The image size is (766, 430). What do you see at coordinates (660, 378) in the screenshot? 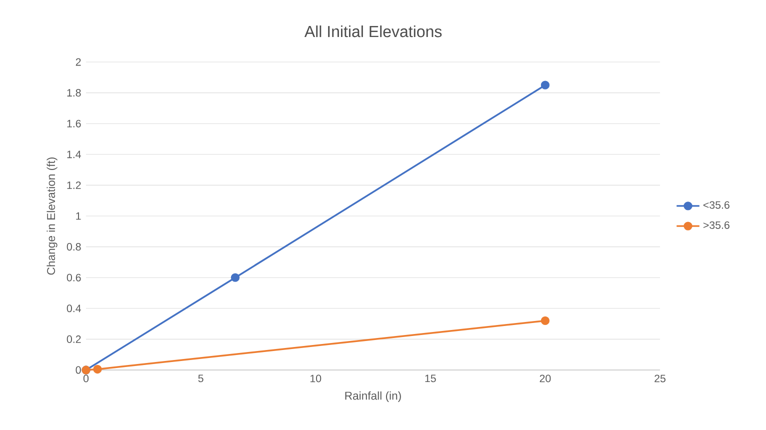
I see `x-tick-label: 25` at bounding box center [660, 378].